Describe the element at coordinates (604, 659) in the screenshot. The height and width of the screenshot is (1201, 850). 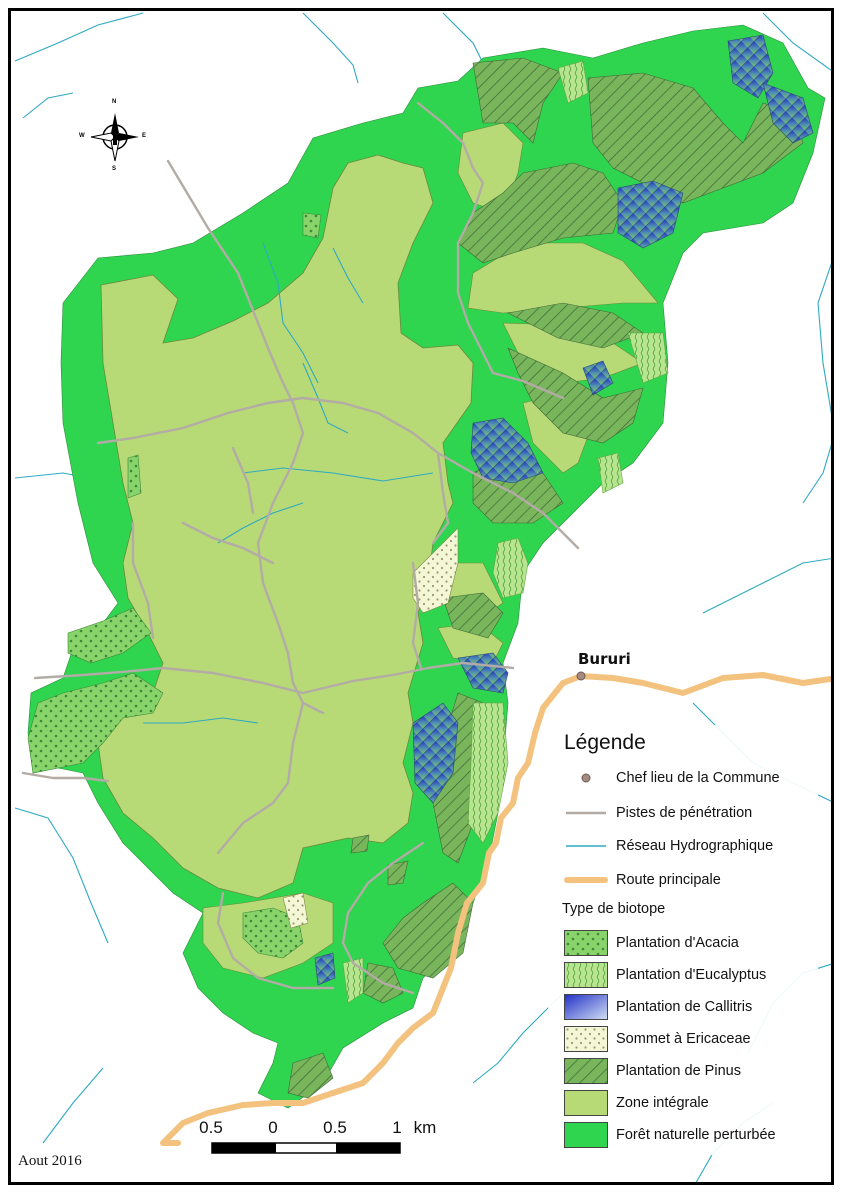
I see `town-label: Bururi` at that location.